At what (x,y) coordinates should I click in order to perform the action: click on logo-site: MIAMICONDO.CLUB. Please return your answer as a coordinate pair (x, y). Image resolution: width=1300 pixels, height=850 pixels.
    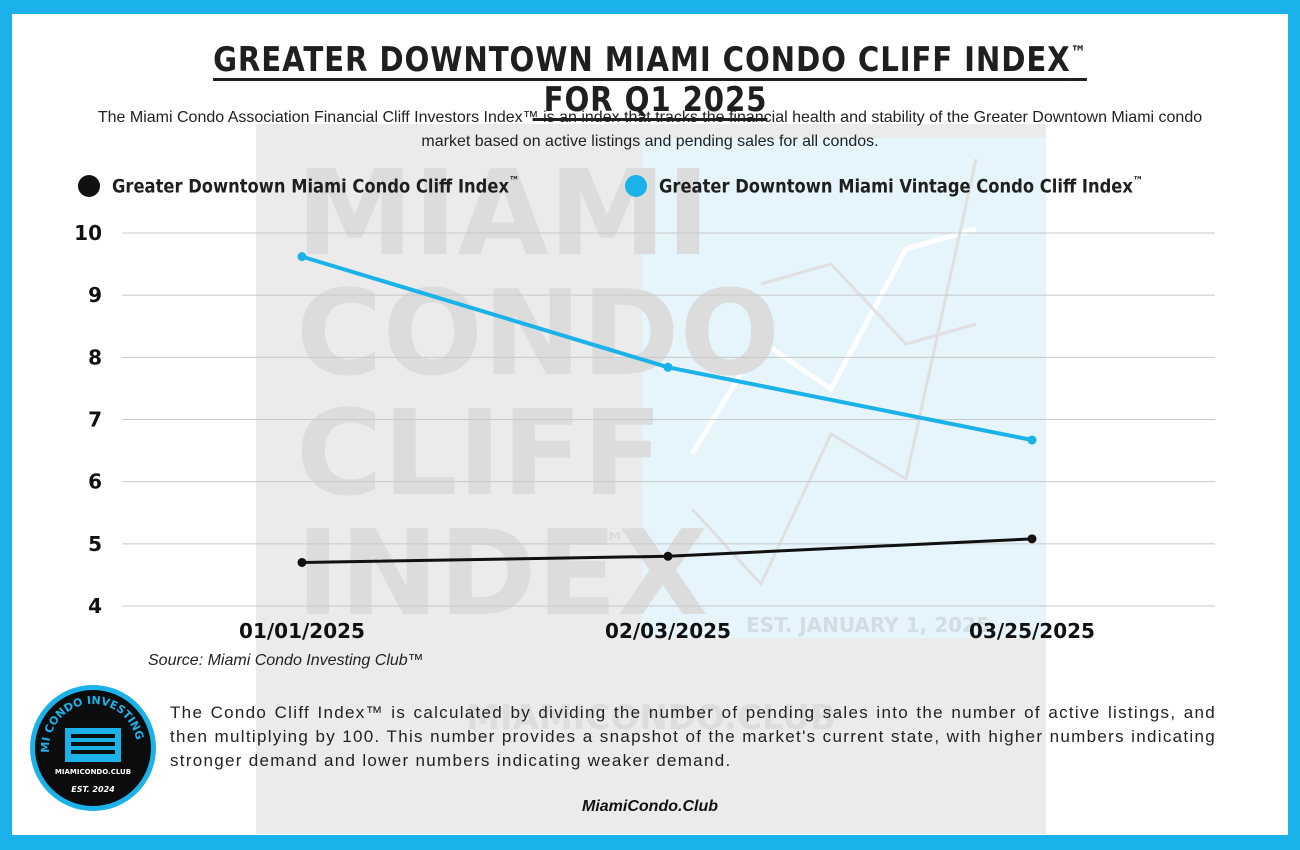
    Looking at the image, I should click on (93, 772).